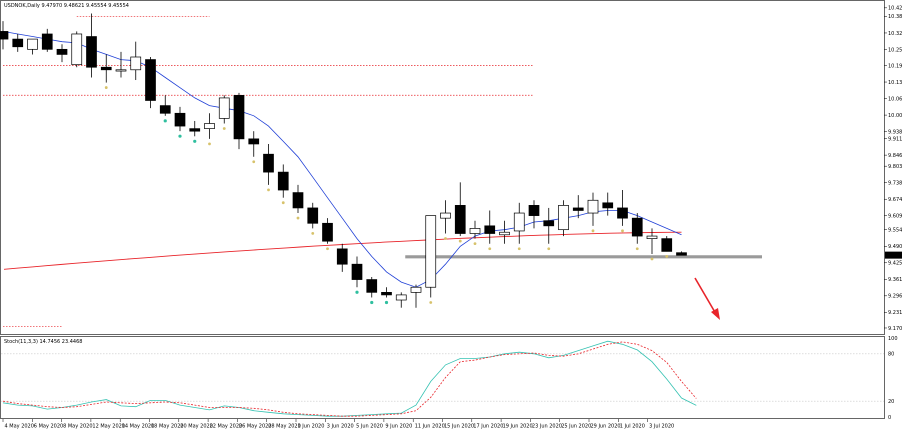 The image size is (902, 432). What do you see at coordinates (349, 378) in the screenshot?
I see `stoch-main-line` at bounding box center [349, 378].